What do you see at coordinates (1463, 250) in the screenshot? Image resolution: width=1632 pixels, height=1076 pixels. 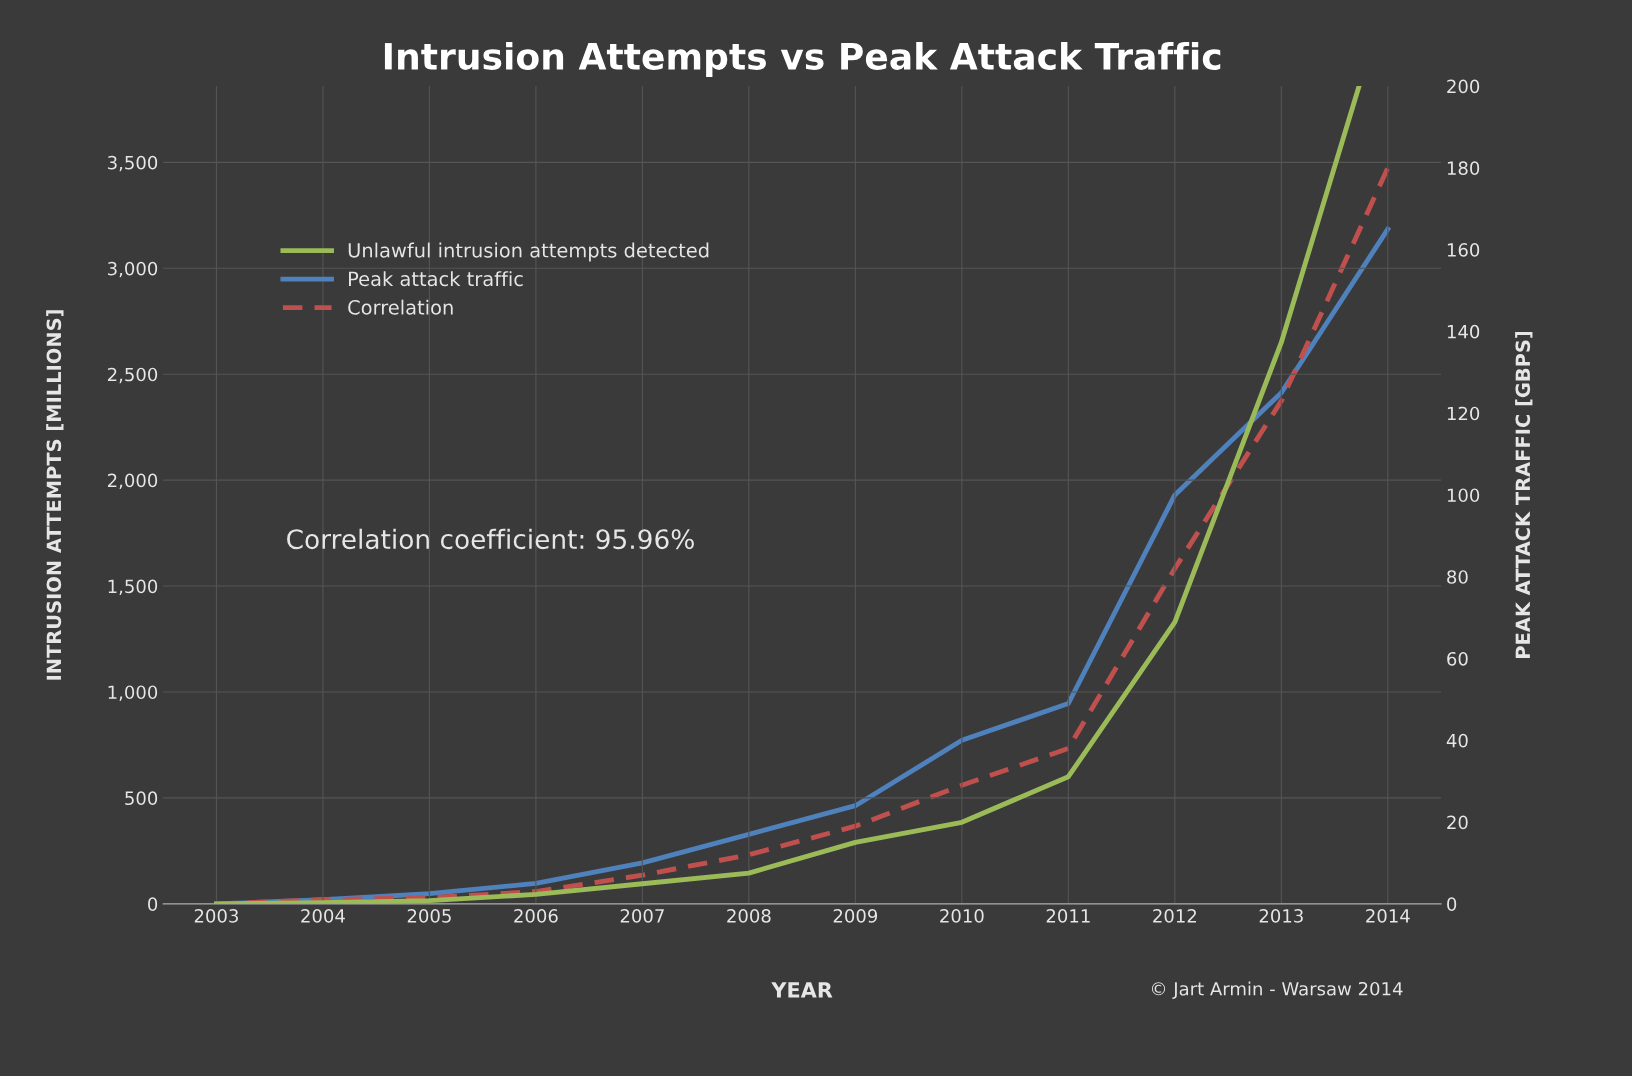 I see `y2-tick-label: 160` at bounding box center [1463, 250].